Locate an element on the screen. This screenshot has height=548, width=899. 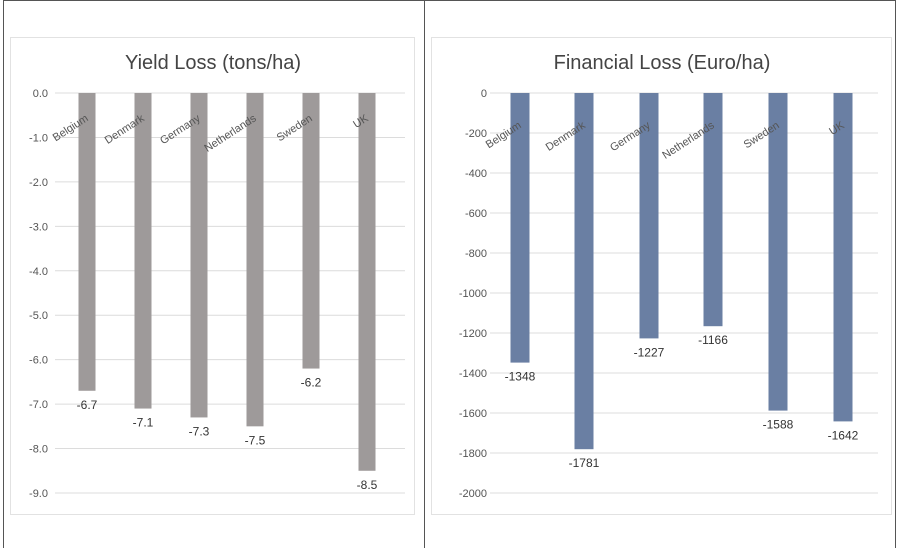
data-label: -1642 is located at coordinates (843, 435).